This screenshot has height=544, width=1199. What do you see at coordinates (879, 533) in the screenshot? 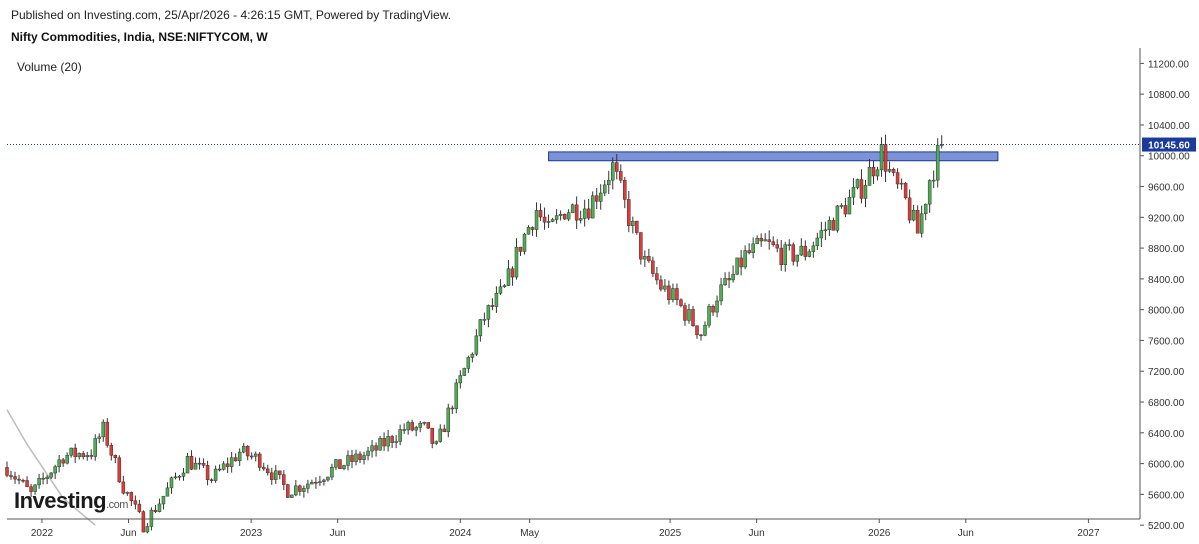
I see `x-tick-label: 2026` at bounding box center [879, 533].